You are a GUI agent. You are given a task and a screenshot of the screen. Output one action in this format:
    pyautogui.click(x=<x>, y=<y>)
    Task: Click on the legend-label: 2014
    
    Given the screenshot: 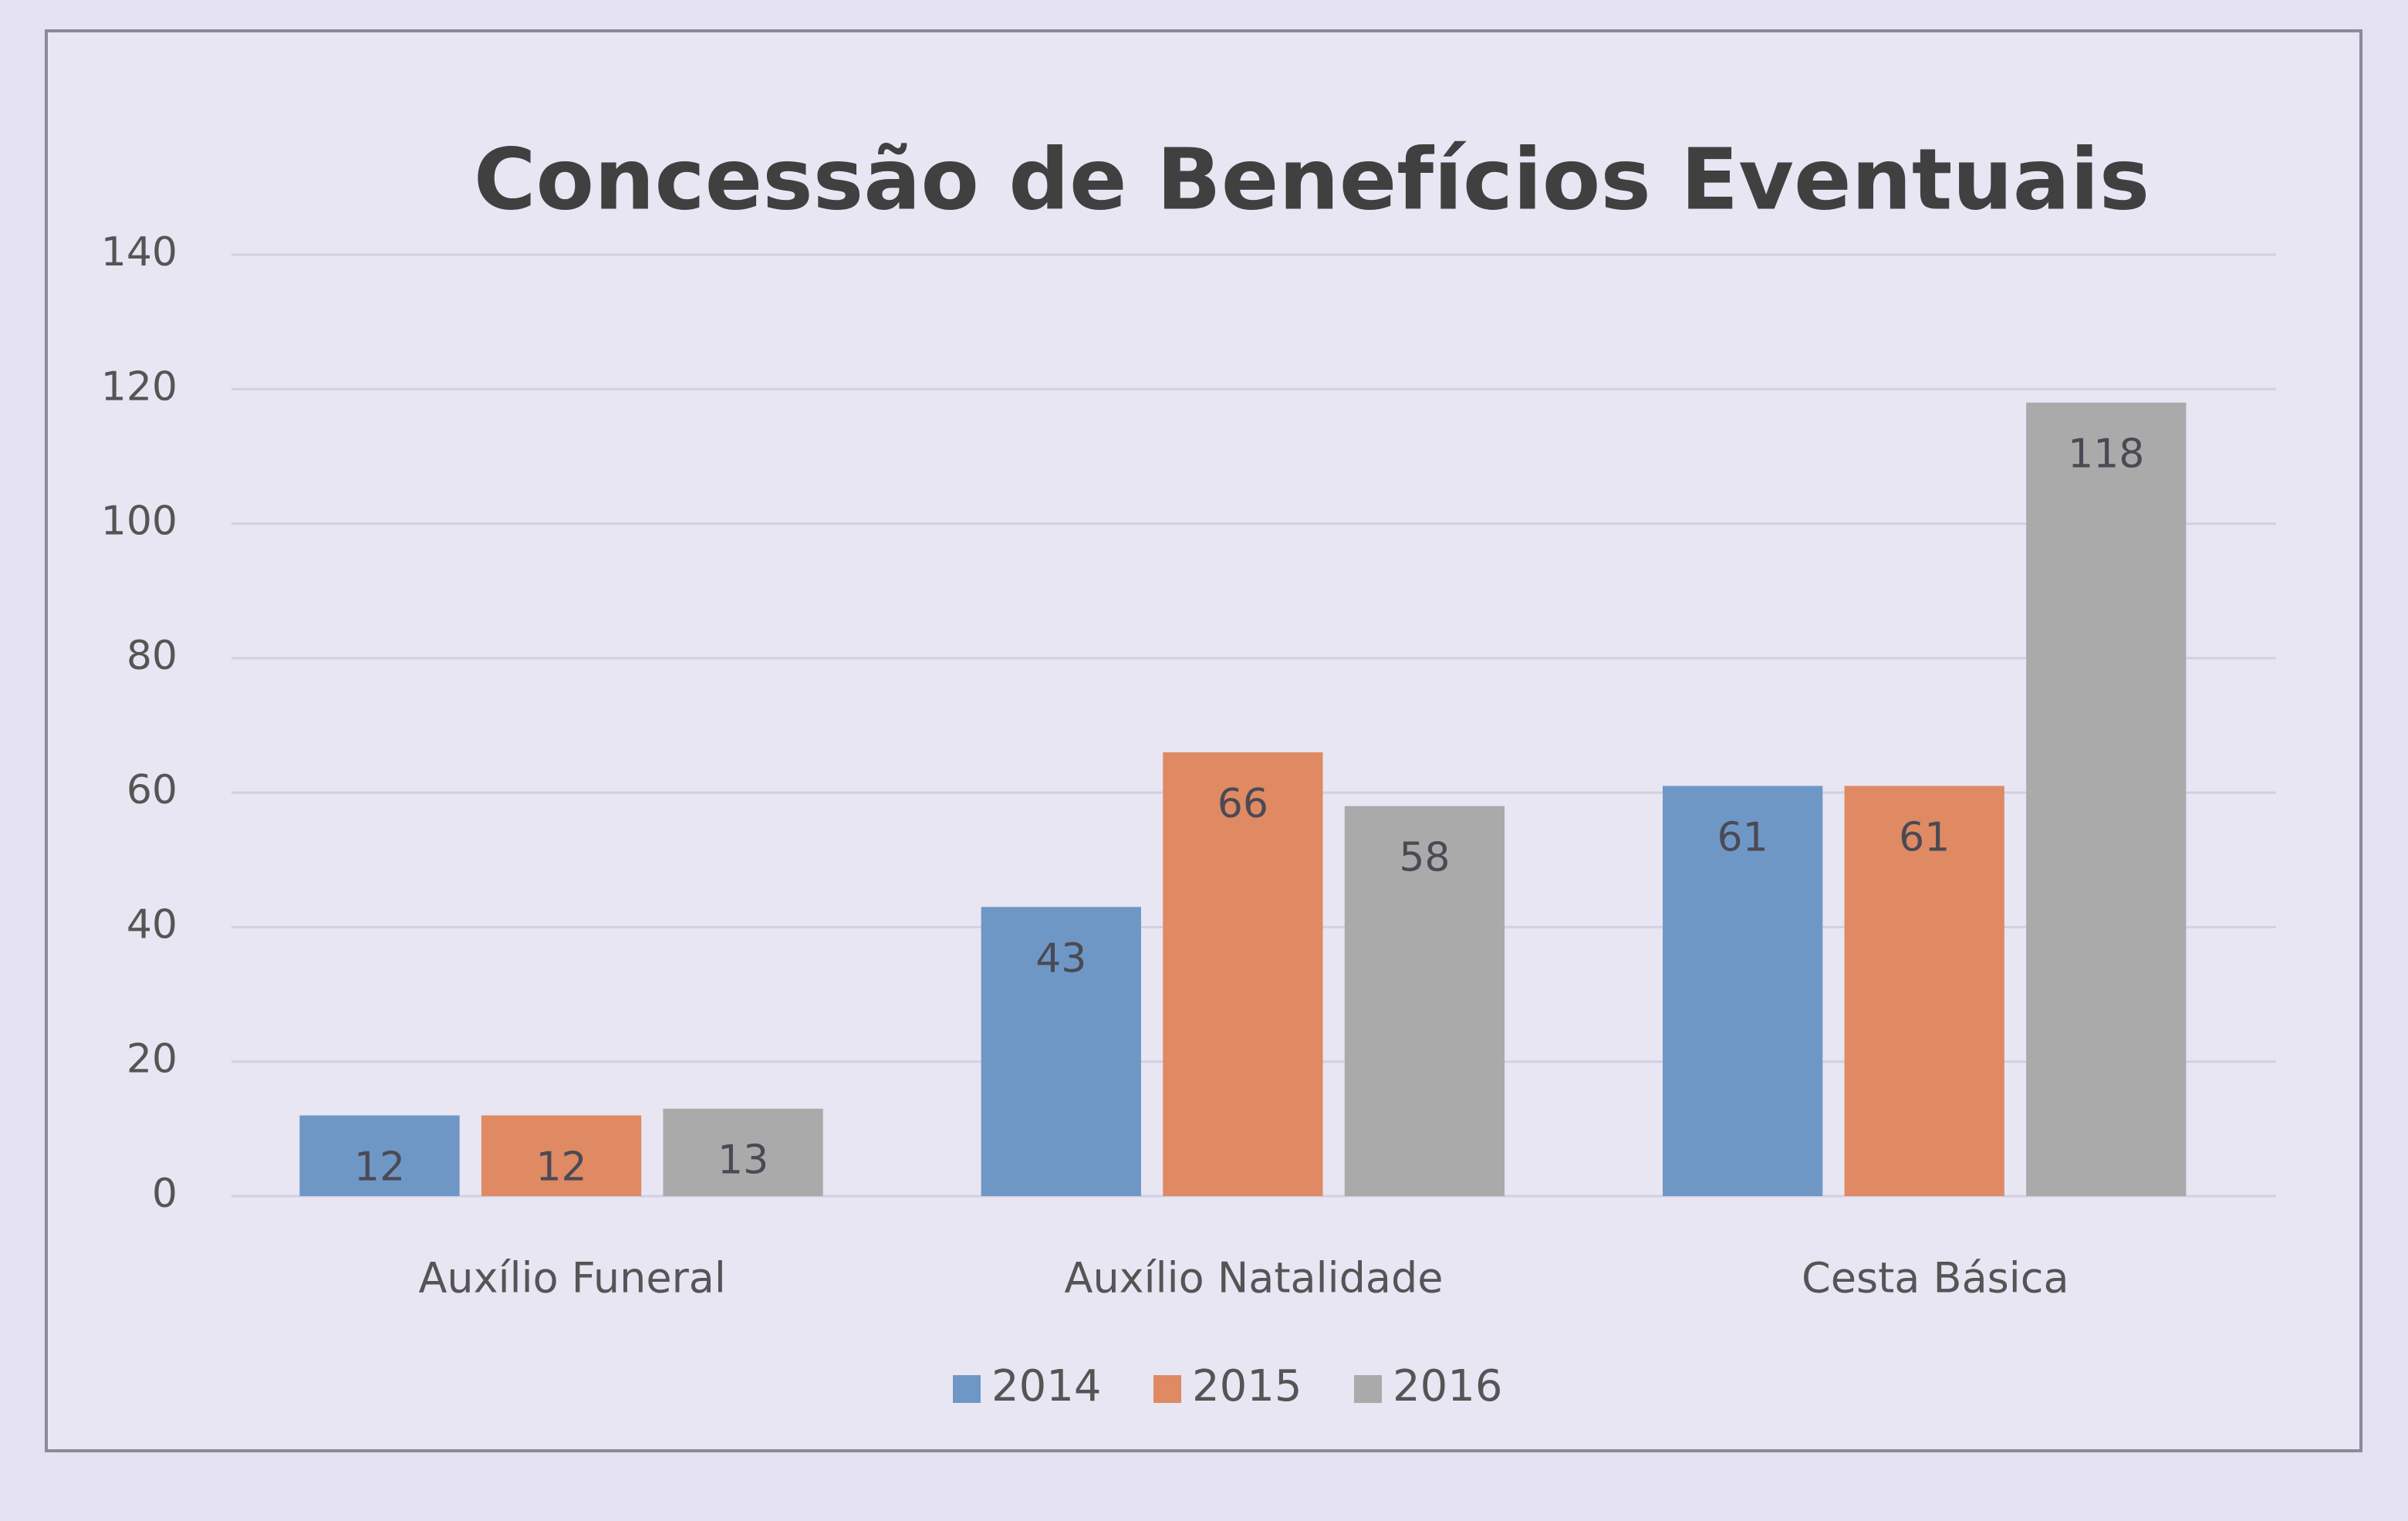 What is the action you would take?
    pyautogui.click(x=1046, y=1386)
    